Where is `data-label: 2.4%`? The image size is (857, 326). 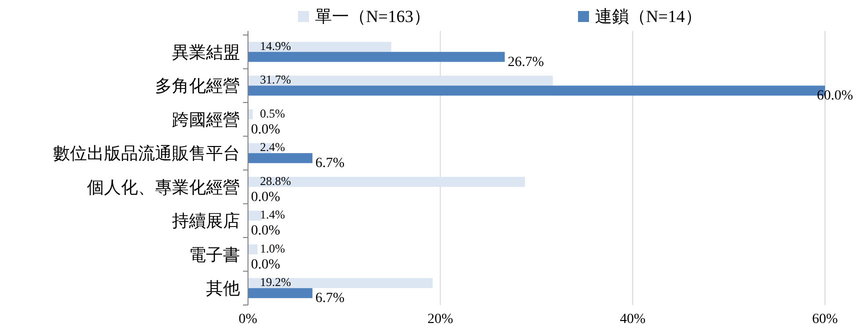
data-label: 2.4% is located at coordinates (272, 147).